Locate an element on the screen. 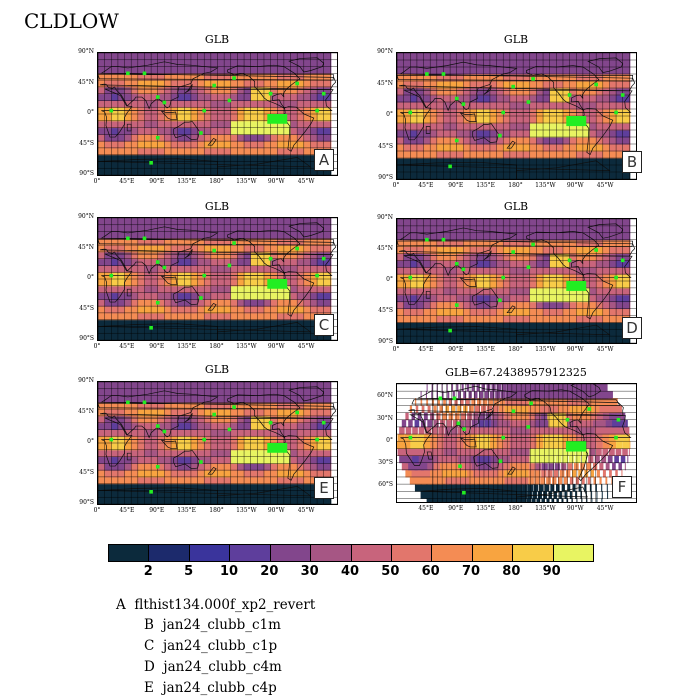 The height and width of the screenshot is (700, 700). lon-tick-label: 0° is located at coordinates (396, 349).